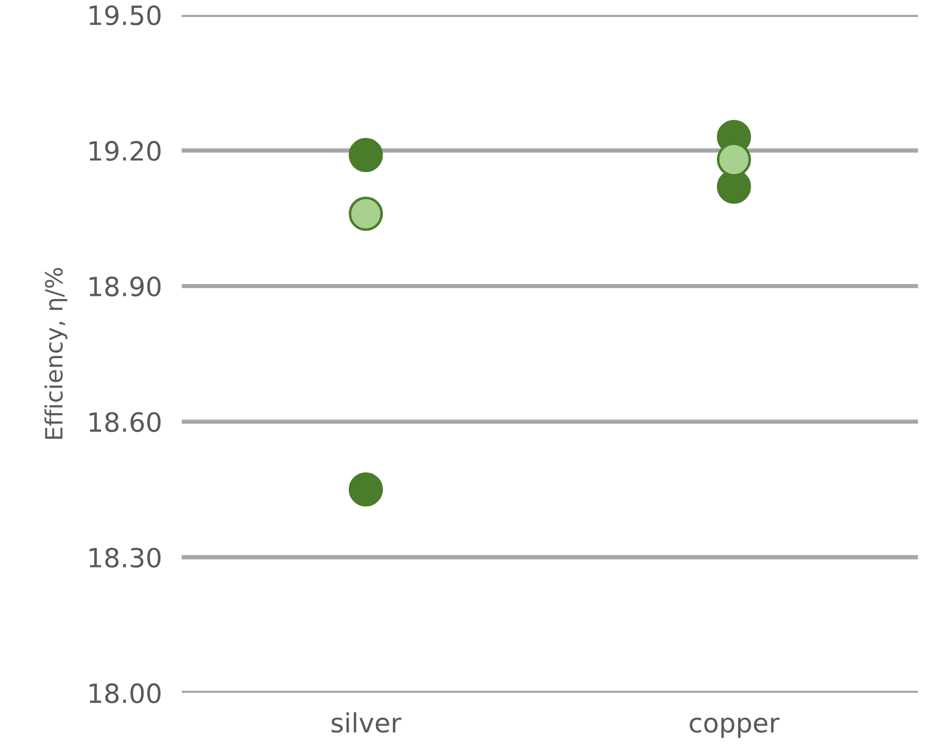 The width and height of the screenshot is (932, 745). I want to click on y-tick-label: 19.20, so click(125, 150).